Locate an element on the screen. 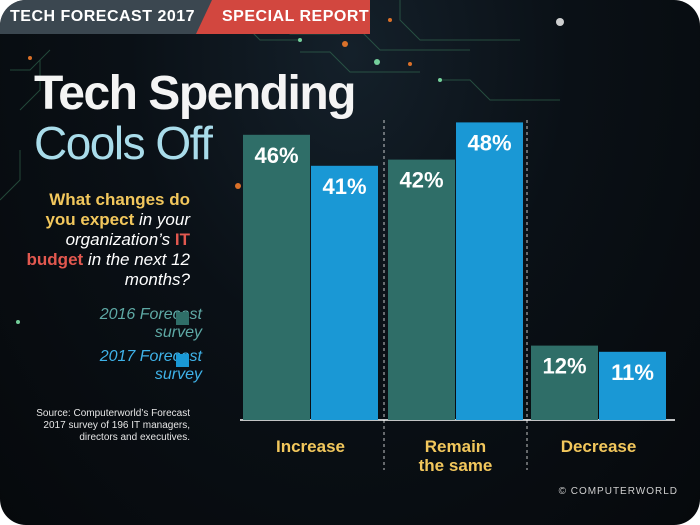 This screenshot has width=700, height=525. header-bar: TECH FORECAST 2017 SPECIAL REPORT is located at coordinates (185, 17).